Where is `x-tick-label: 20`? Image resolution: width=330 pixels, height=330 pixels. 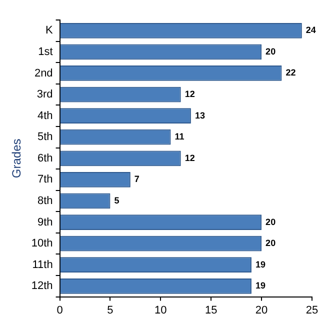
x-tick-label: 20 is located at coordinates (261, 310).